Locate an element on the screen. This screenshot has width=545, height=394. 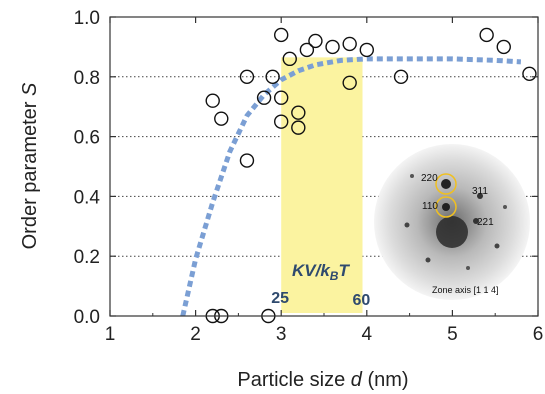
diffraction-inset: 220 110 311 221 Zone axis [1 1 4] is located at coordinates (452, 222).